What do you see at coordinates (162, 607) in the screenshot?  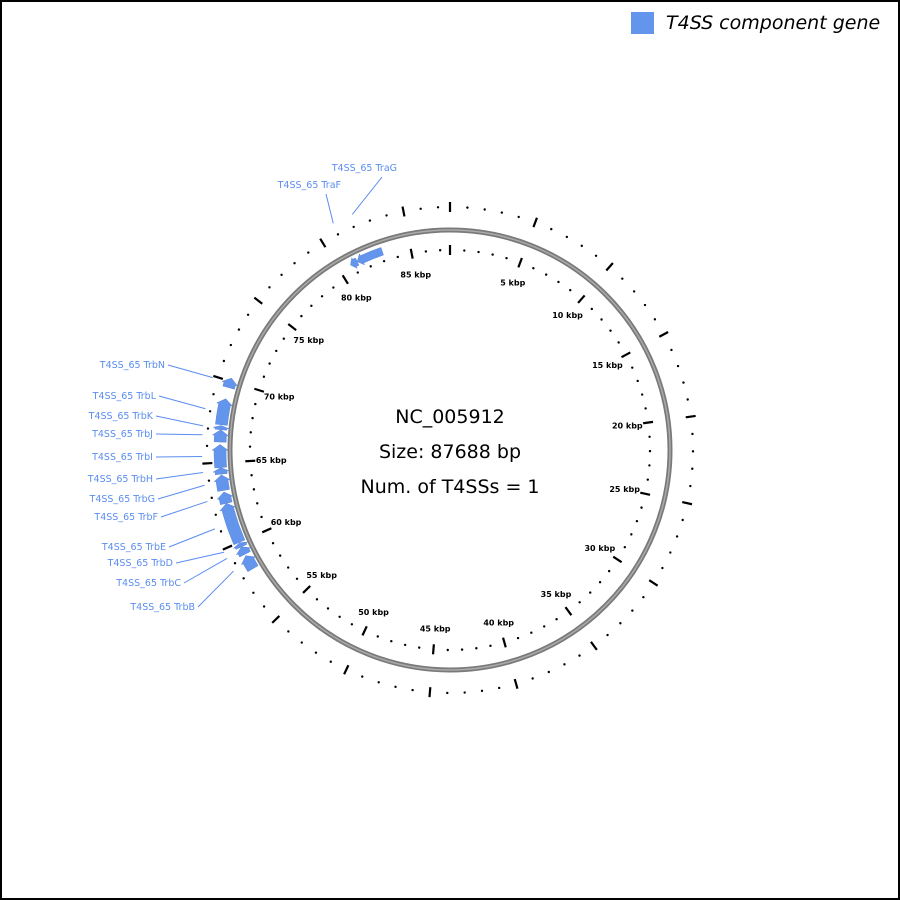 I see `gene-label: T4SS_65 TrbB` at bounding box center [162, 607].